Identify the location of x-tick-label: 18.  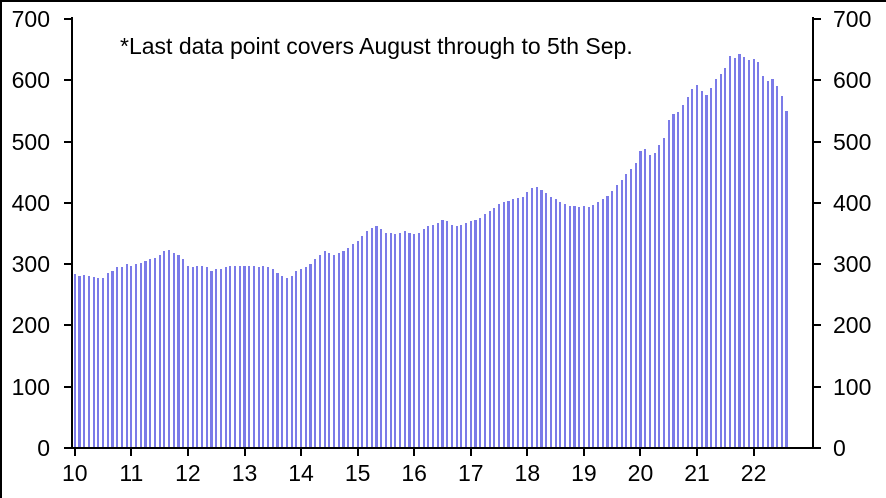
(527, 473).